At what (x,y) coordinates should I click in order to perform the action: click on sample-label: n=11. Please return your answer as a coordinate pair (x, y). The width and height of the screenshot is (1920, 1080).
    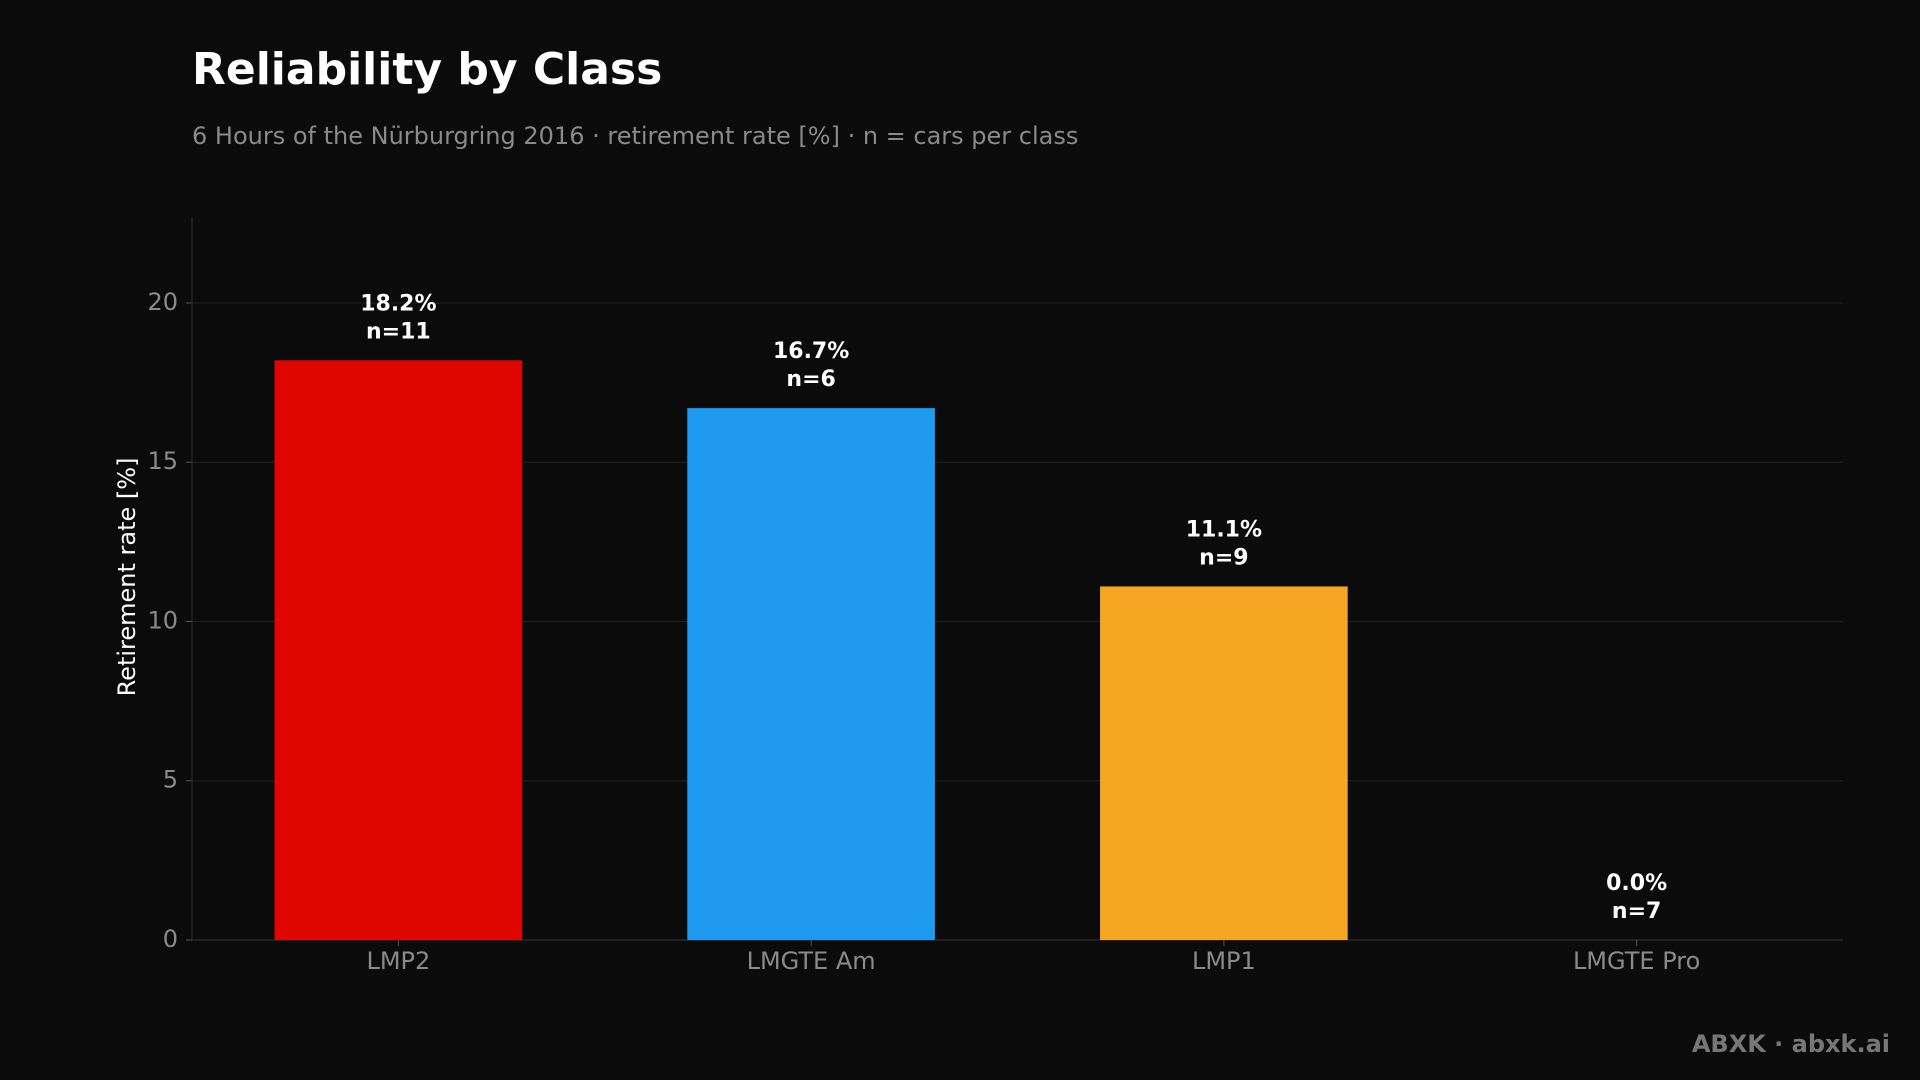
    Looking at the image, I should click on (398, 331).